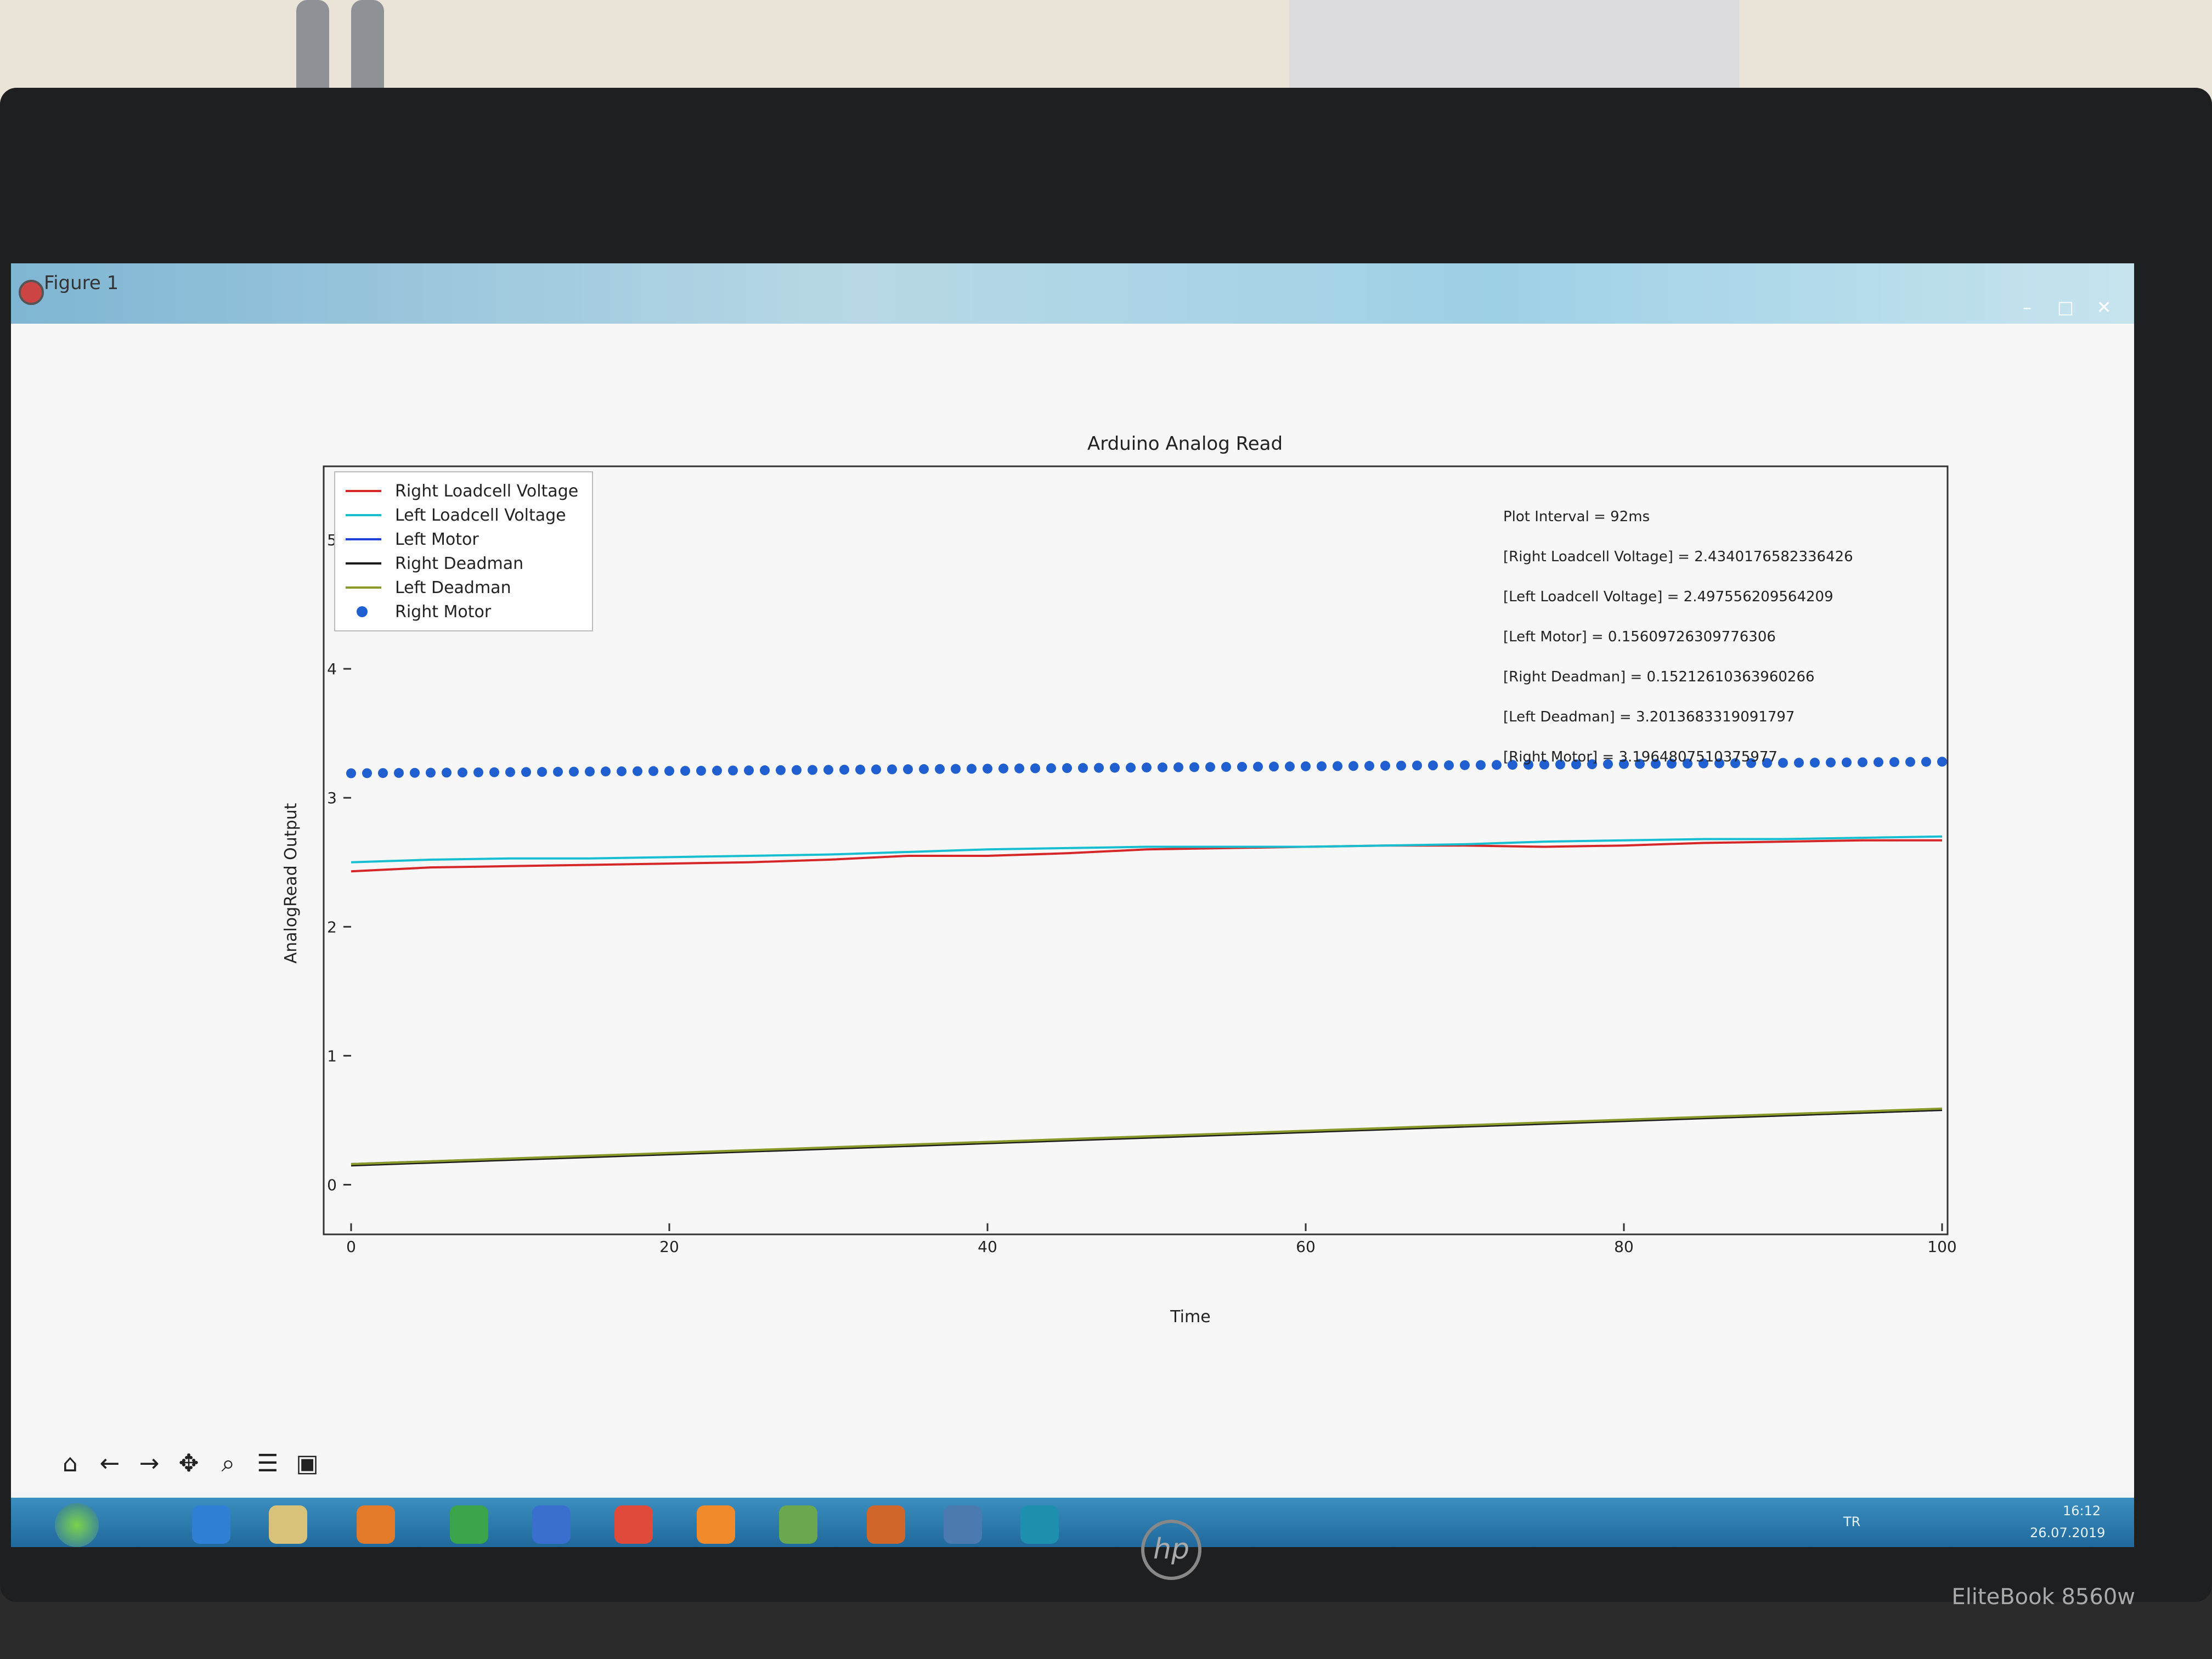 This screenshot has height=1659, width=2212. Describe the element at coordinates (228, 1463) in the screenshot. I see `zoom-icon: ⌕` at that location.